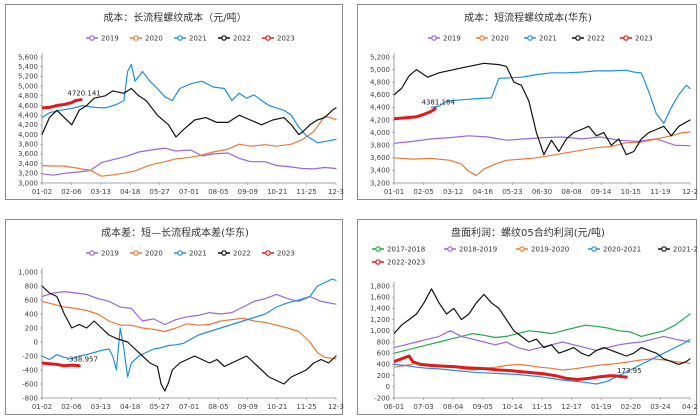 This screenshot has width=700, height=418. What do you see at coordinates (130, 407) in the screenshot?
I see `x-tick-label: 04-18` at bounding box center [130, 407].